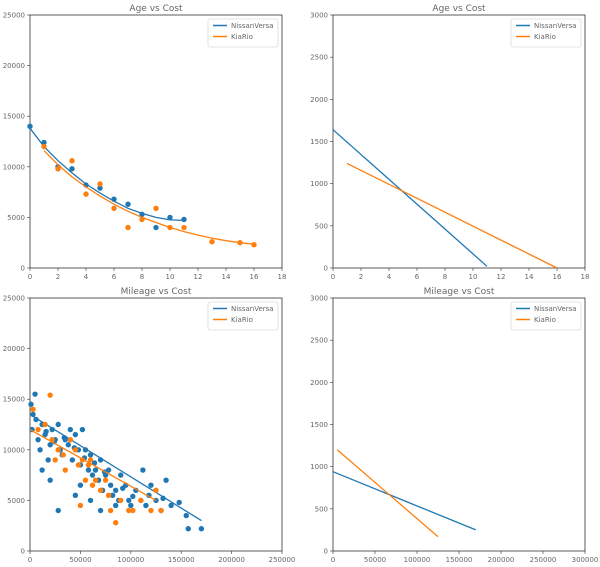 Image resolution: width=600 pixels, height=567 pixels. What do you see at coordinates (543, 560) in the screenshot?
I see `x-tick-label: 250000` at bounding box center [543, 560].